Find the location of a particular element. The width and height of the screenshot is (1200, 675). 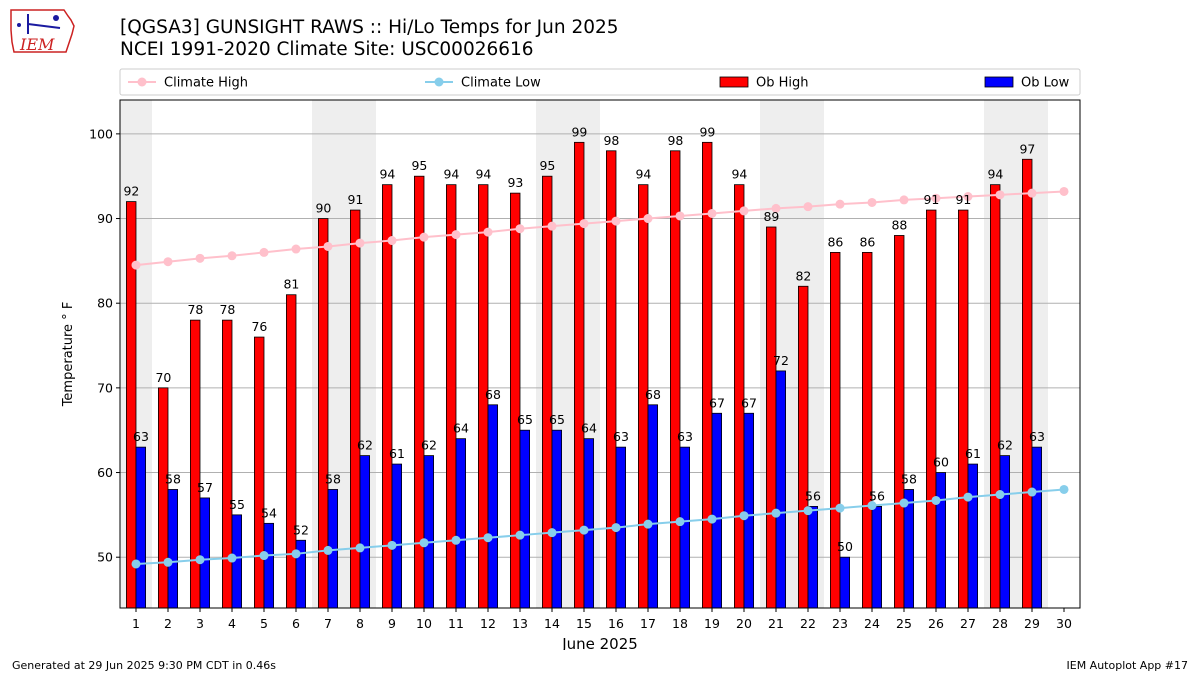

ob-high-label: 88 is located at coordinates (899, 224).